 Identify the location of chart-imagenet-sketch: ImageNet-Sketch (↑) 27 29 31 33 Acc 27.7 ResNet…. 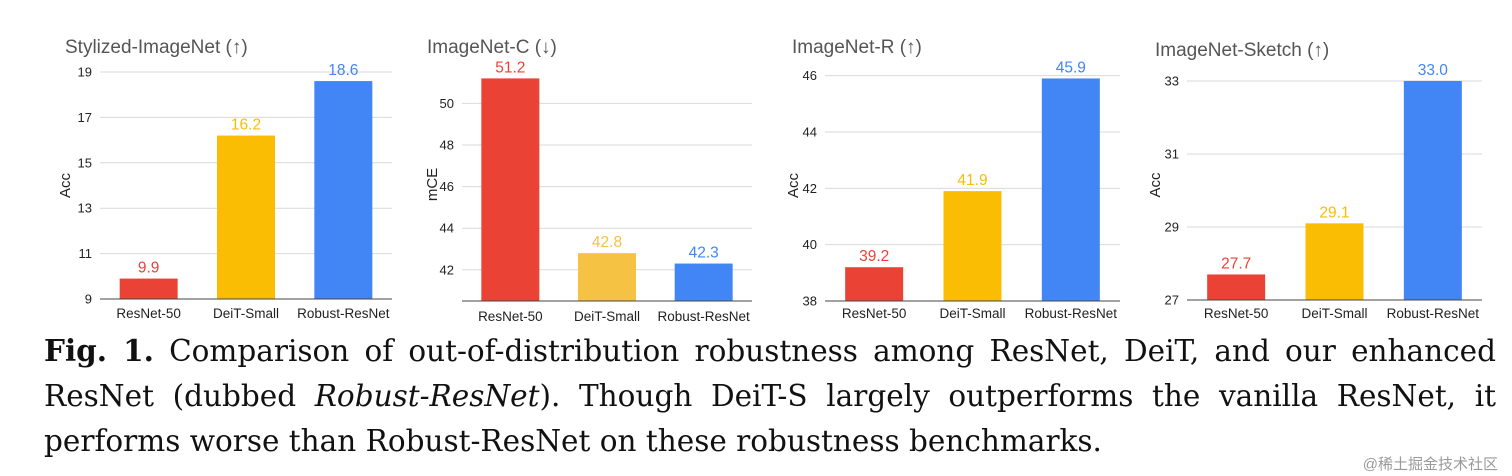
(1314, 180).